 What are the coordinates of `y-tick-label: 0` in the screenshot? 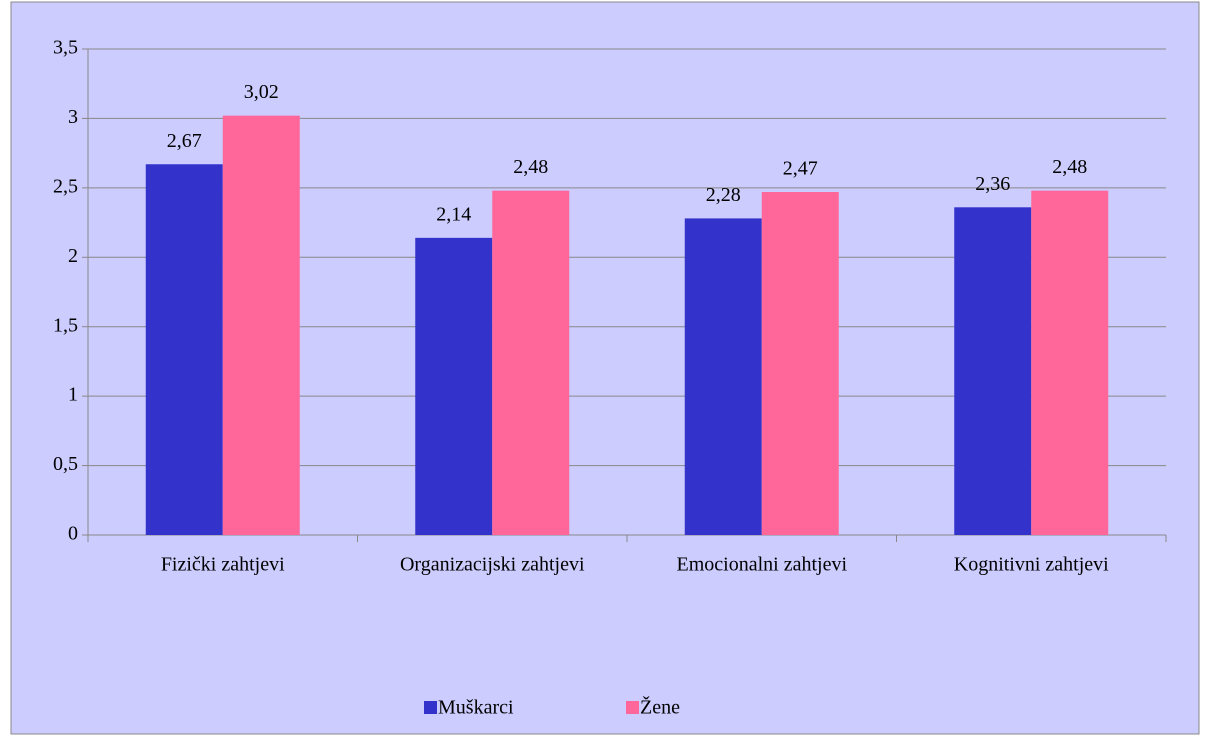 It's located at (73, 534).